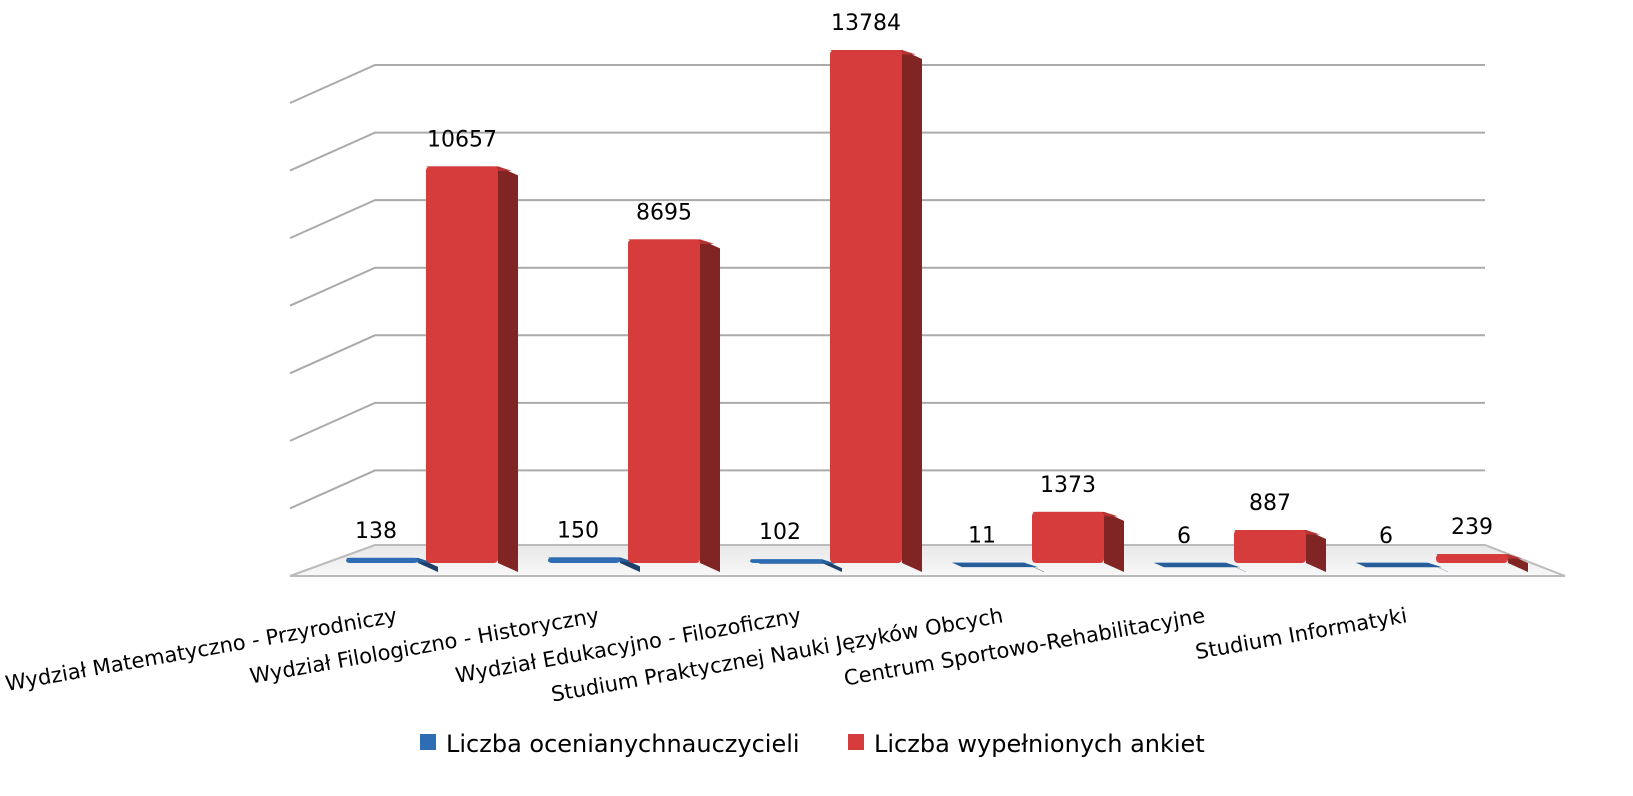 The height and width of the screenshot is (796, 1633). What do you see at coordinates (982, 536) in the screenshot?
I see `value-label: 11` at bounding box center [982, 536].